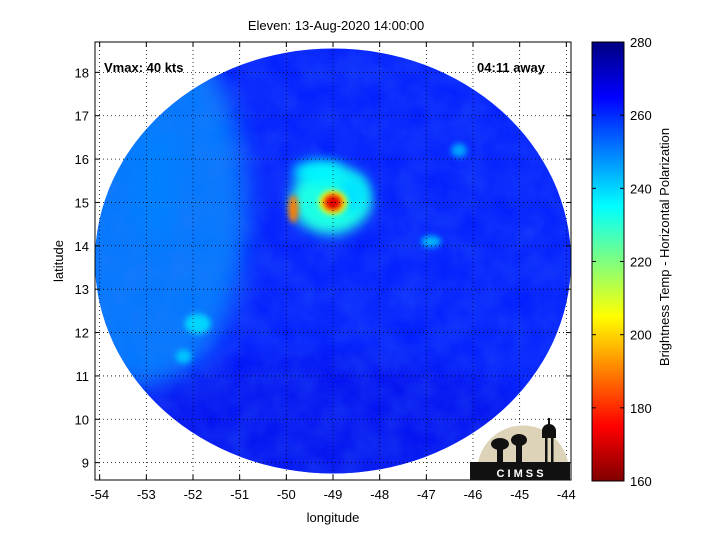 Image resolution: width=720 pixels, height=540 pixels. What do you see at coordinates (519, 474) in the screenshot?
I see `logo-text: C I M S S` at bounding box center [519, 474].